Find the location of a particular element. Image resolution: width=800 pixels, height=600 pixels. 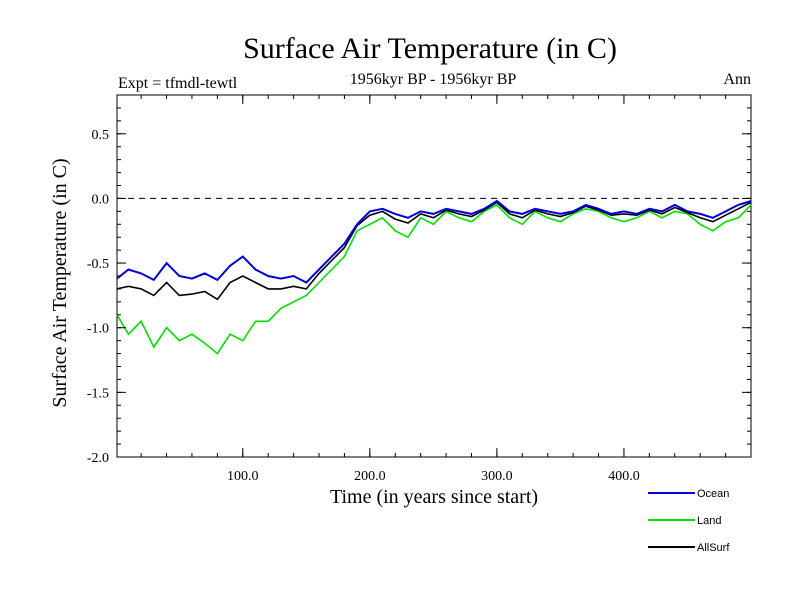

x-axis-label: Time (in years since start) is located at coordinates (434, 497).